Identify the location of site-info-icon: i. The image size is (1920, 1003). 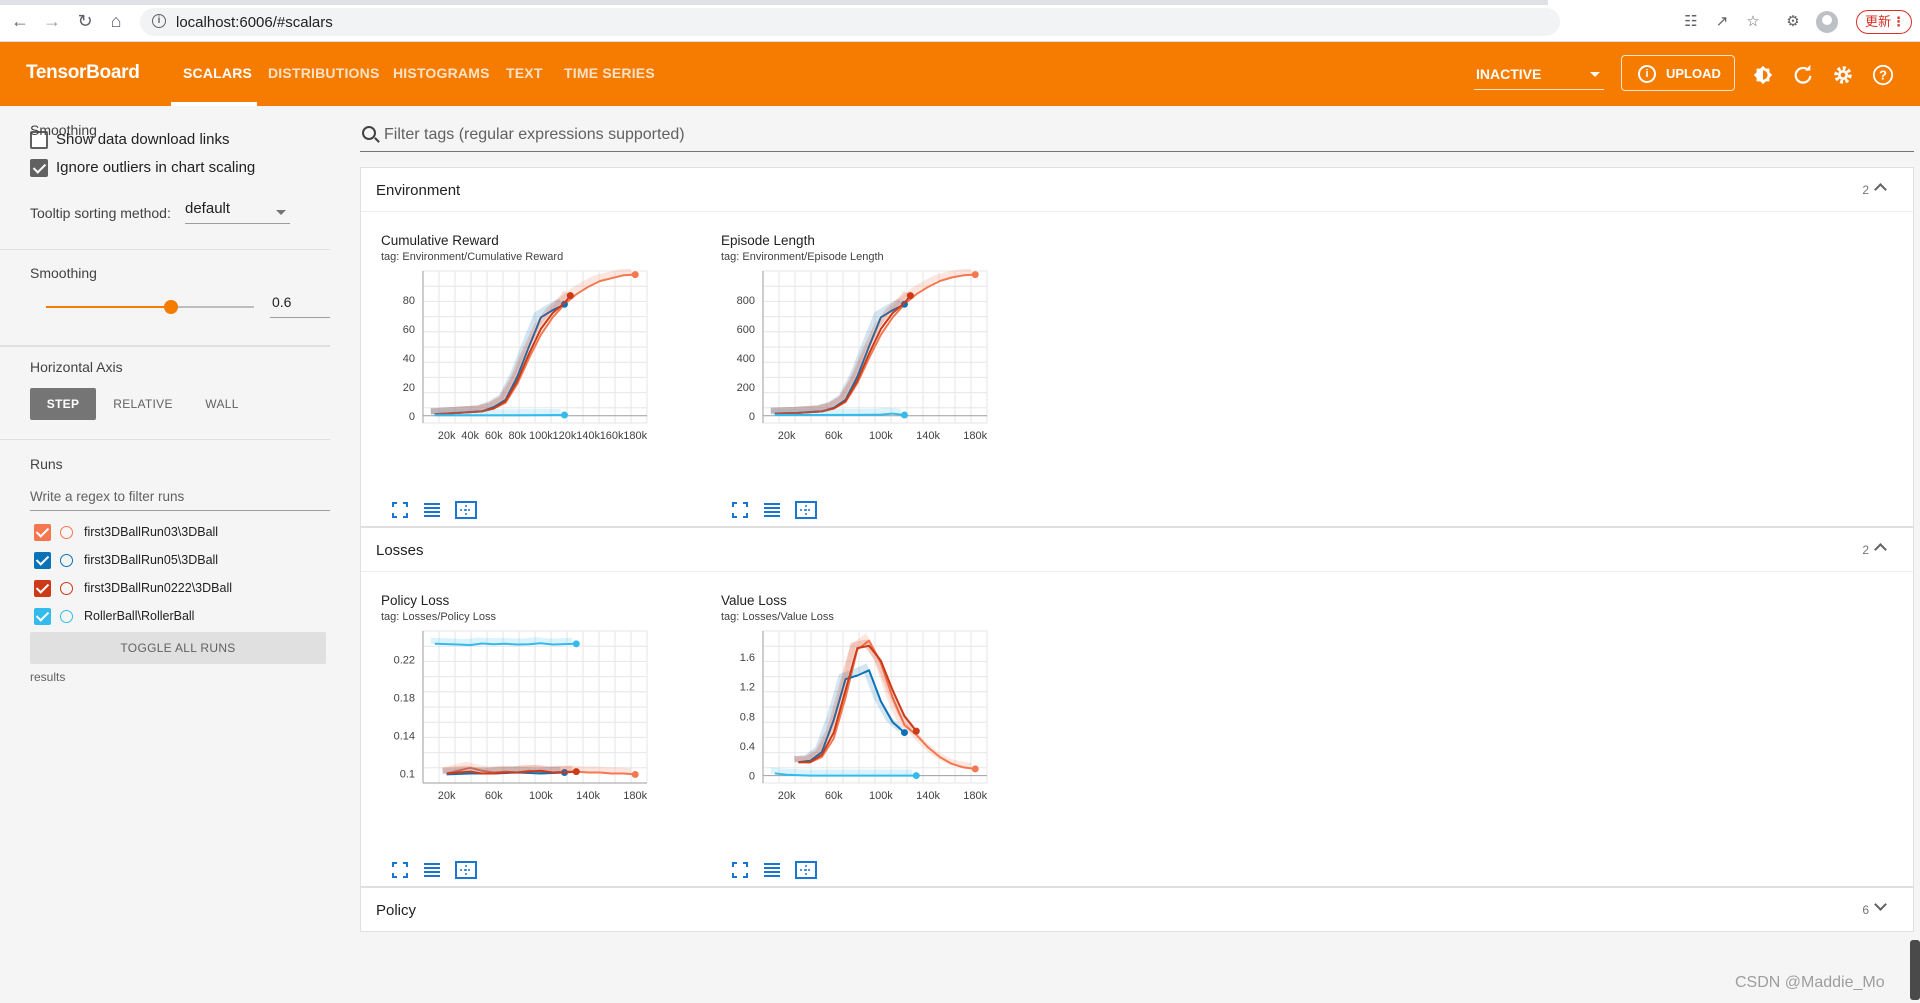
(159, 21).